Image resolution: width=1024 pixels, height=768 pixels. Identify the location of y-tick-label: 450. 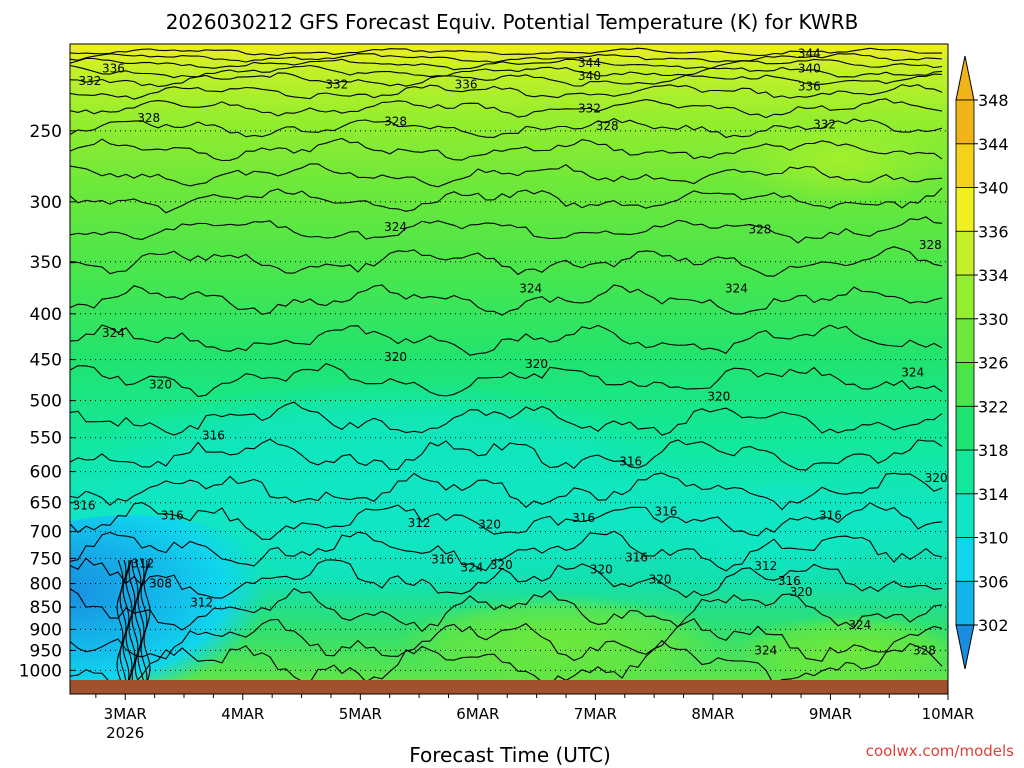
(46, 361).